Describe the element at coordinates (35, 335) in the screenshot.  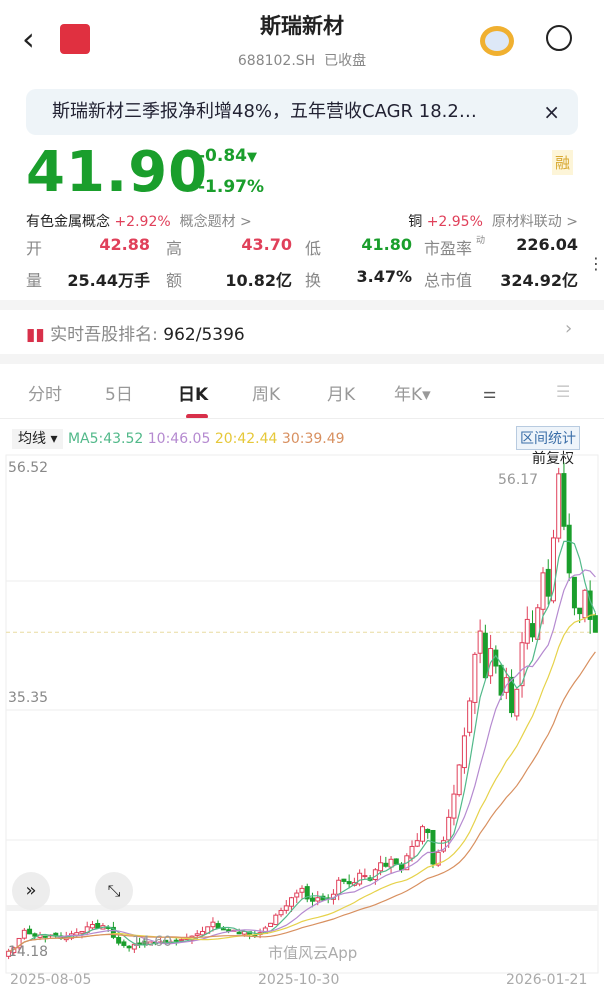
I see `bar-chart-icon: ▮▮` at that location.